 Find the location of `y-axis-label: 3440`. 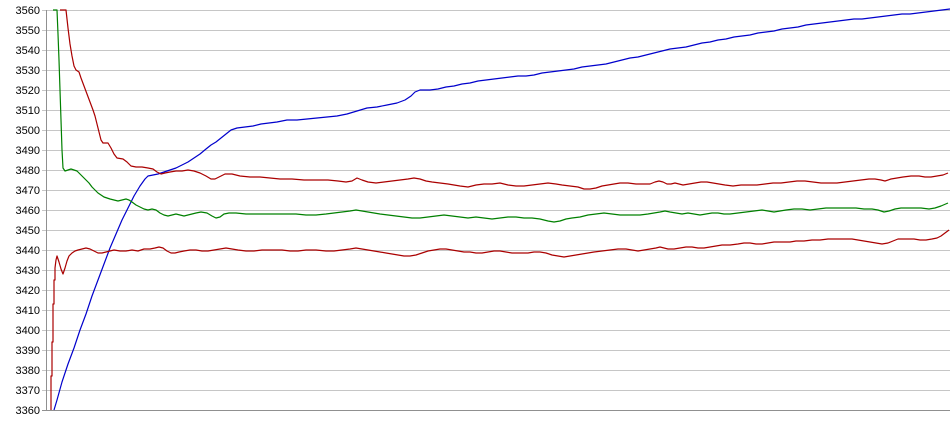

y-axis-label: 3440 is located at coordinates (28, 251).